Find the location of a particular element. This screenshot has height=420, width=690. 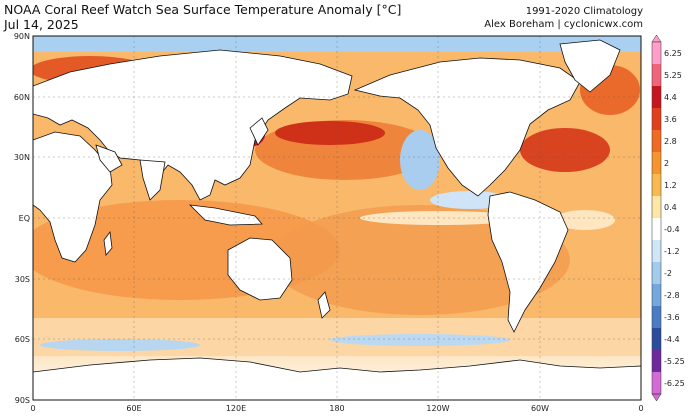

colorbar-label: 3.6 is located at coordinates (670, 119).